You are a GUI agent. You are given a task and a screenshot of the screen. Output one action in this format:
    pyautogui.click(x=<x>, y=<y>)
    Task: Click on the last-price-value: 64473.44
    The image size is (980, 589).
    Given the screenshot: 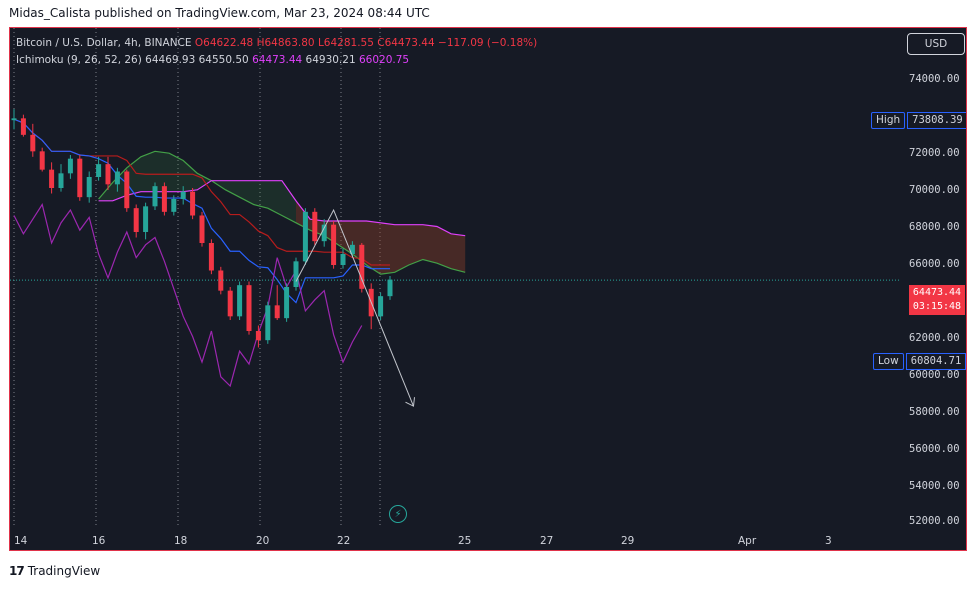 What is the action you would take?
    pyautogui.click(x=937, y=292)
    